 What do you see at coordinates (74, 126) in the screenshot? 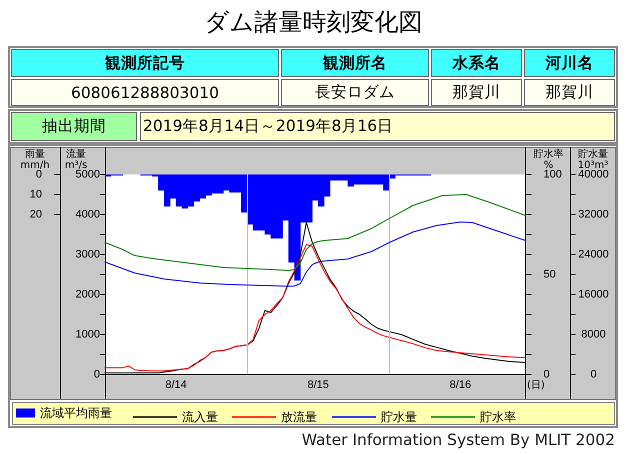
I see `text: 抽出期間` at bounding box center [74, 126].